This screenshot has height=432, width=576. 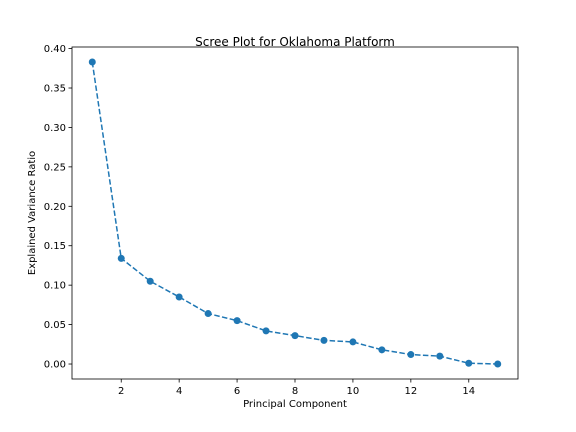 What do you see at coordinates (55, 49) in the screenshot?
I see `y-tick-label: 0.40` at bounding box center [55, 49].